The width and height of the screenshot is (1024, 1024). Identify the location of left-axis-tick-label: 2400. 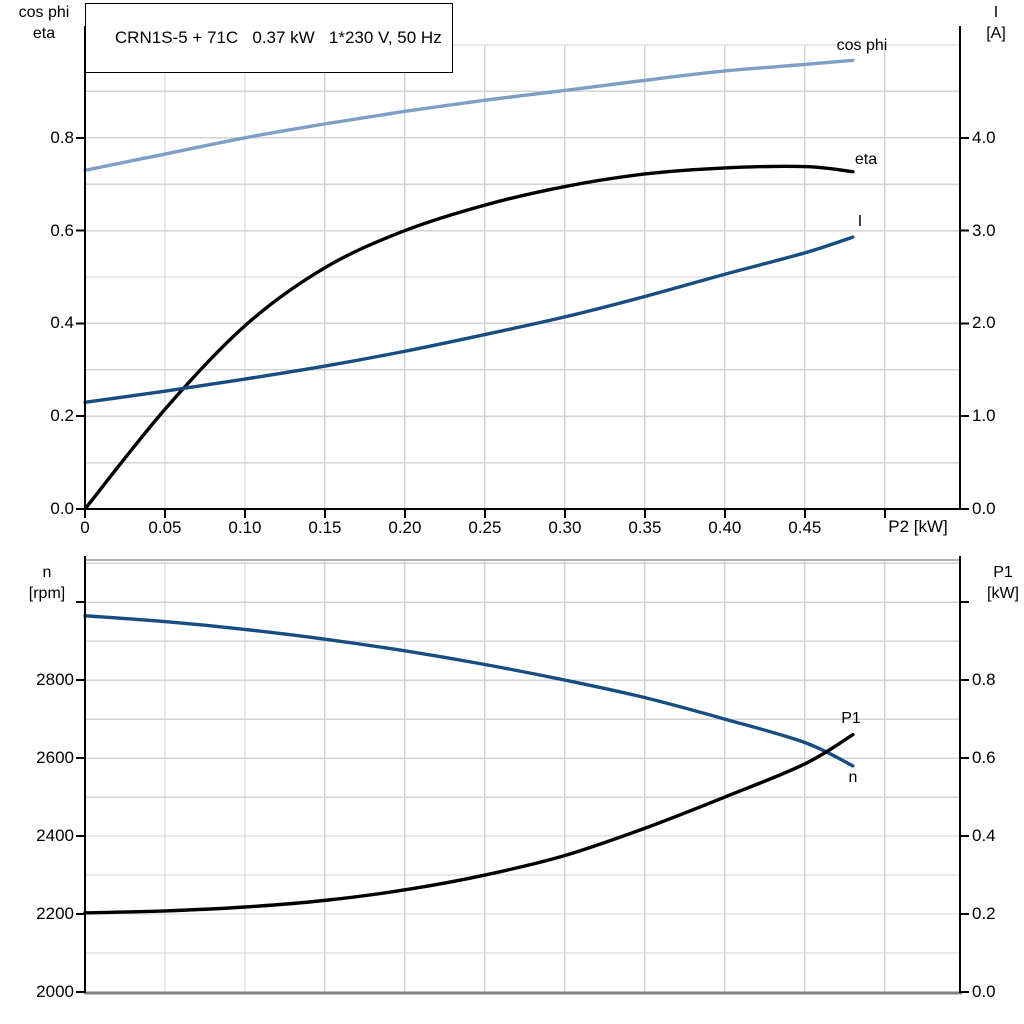
(55, 836).